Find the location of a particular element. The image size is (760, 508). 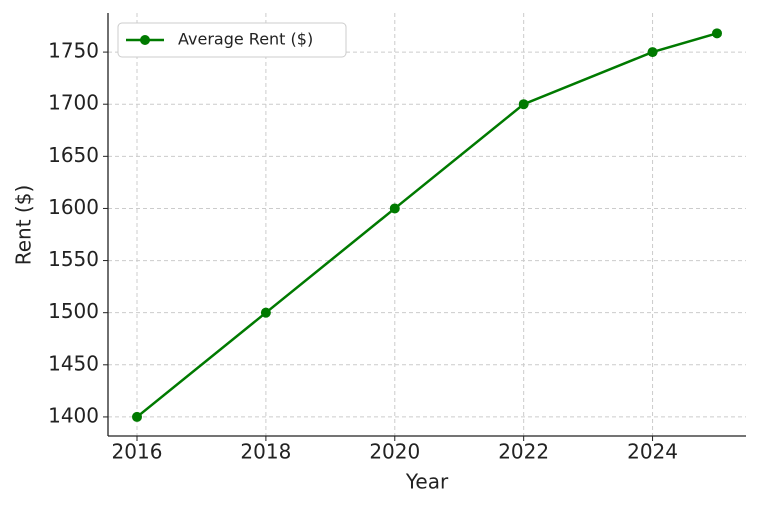

x-tick-label: 2024 is located at coordinates (652, 452).